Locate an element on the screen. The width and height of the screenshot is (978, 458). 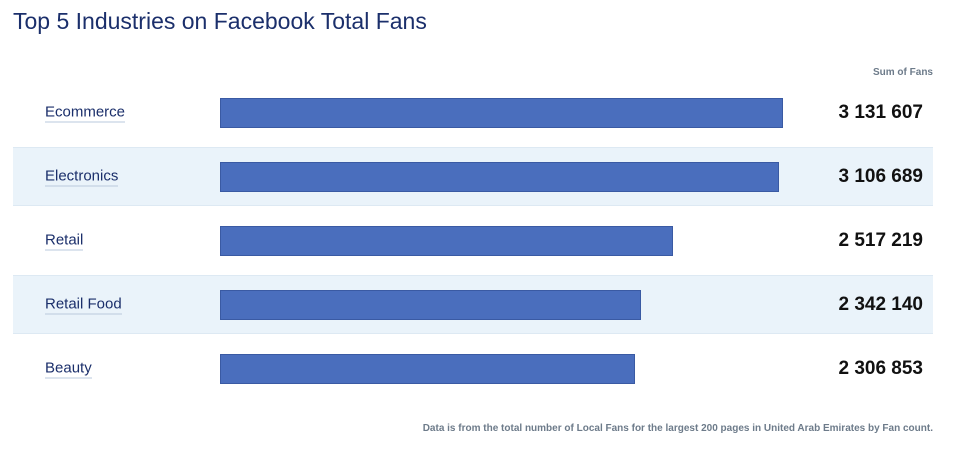
row-beauty: Beauty 2 306 853 is located at coordinates (473, 368).